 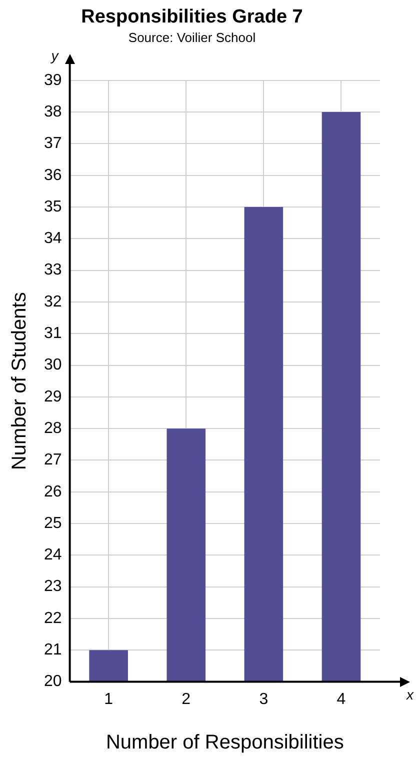 What do you see at coordinates (53, 523) in the screenshot?
I see `y-tick-label: 25` at bounding box center [53, 523].